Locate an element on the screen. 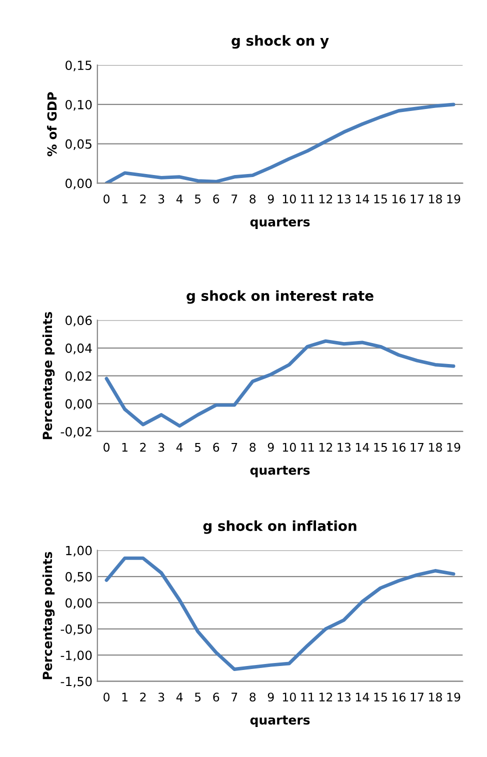  chart-title: g shock on inflation is located at coordinates (279, 527).